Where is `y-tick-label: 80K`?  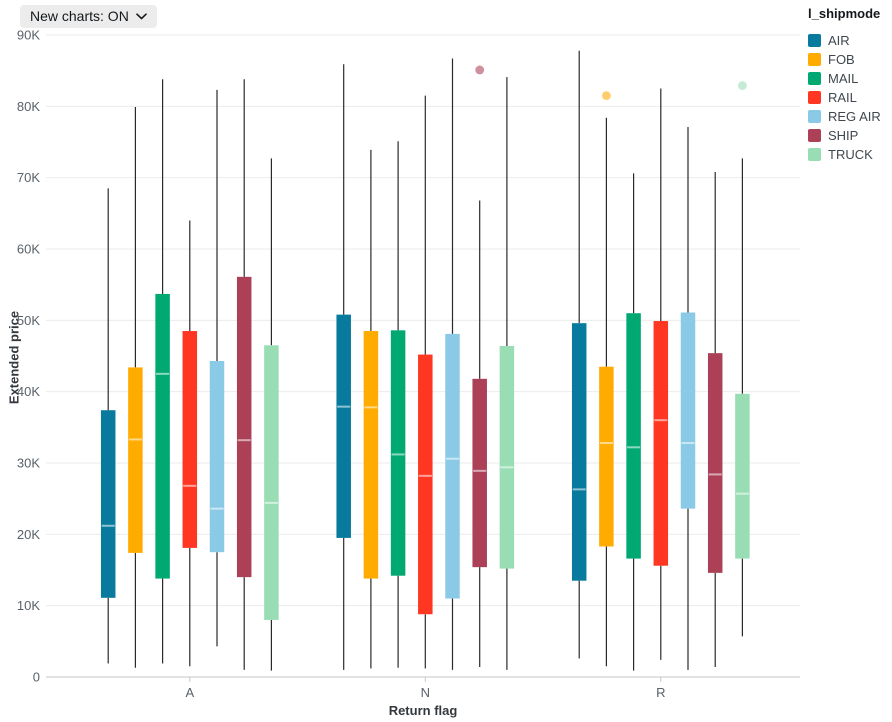
y-tick-label: 80K is located at coordinates (28, 106).